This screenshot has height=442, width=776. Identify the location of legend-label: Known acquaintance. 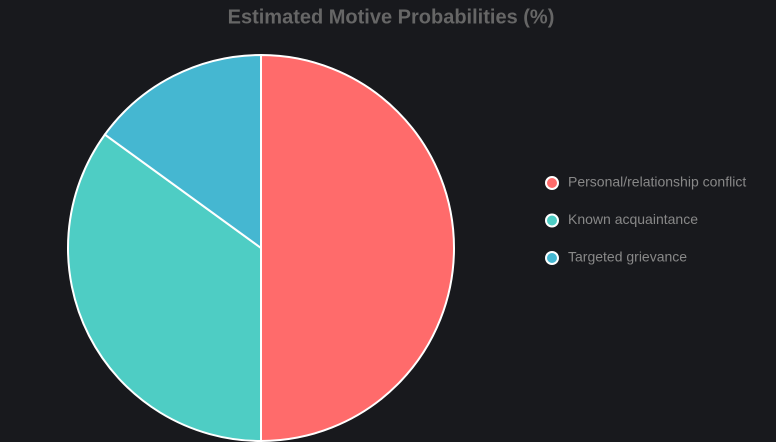
(633, 219).